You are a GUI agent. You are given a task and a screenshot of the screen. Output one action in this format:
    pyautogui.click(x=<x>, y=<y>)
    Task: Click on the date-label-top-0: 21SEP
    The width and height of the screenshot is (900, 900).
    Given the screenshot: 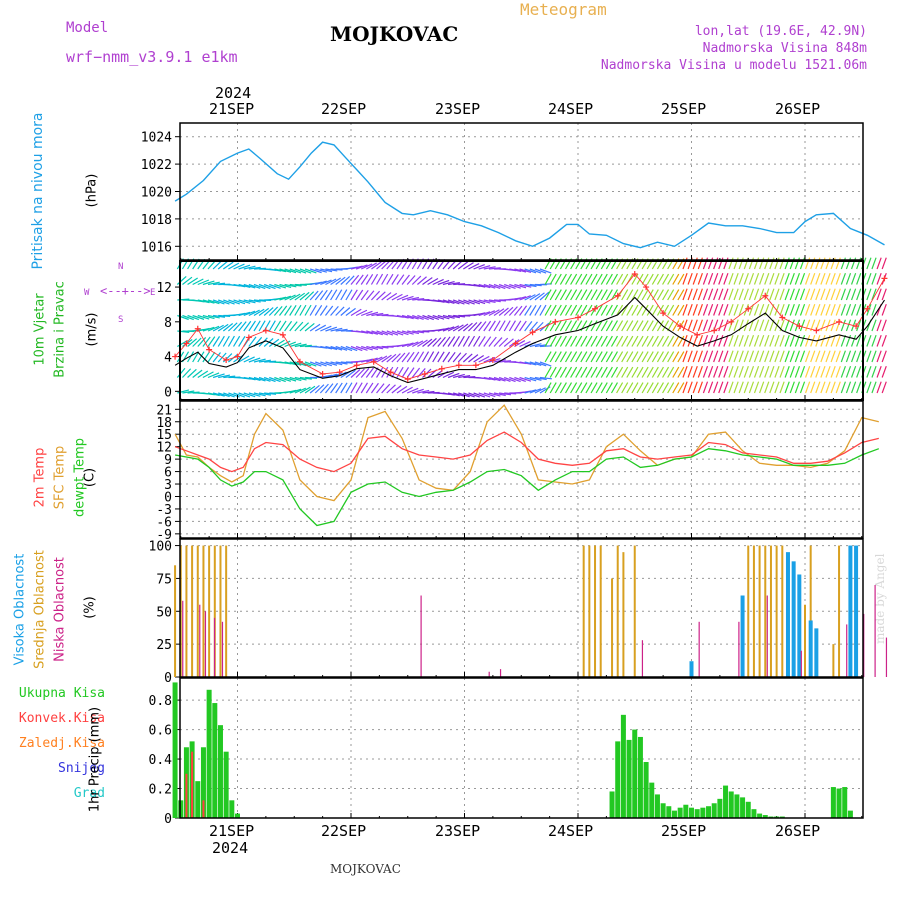 What is the action you would take?
    pyautogui.click(x=232, y=109)
    